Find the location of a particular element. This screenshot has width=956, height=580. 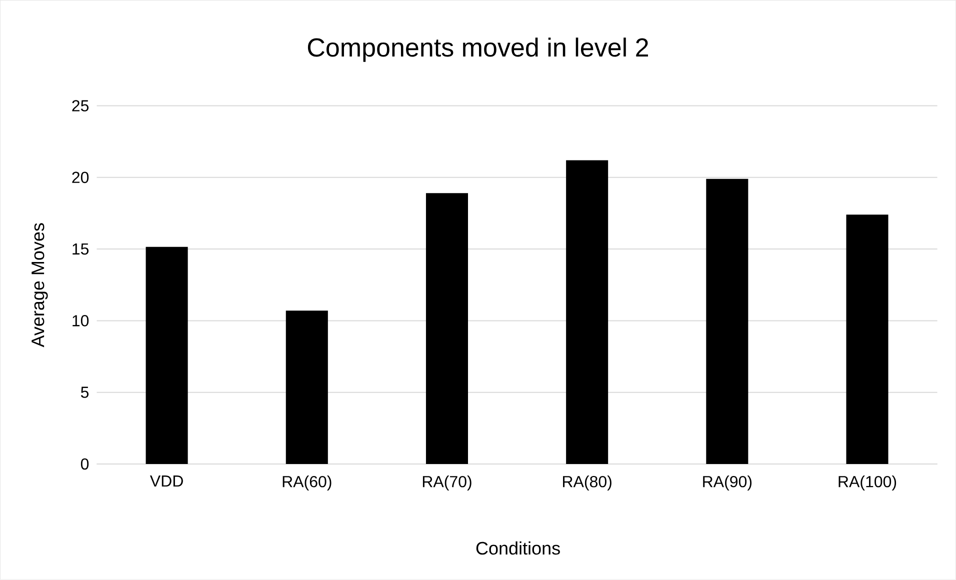

x-tick-label: VDD is located at coordinates (166, 481).